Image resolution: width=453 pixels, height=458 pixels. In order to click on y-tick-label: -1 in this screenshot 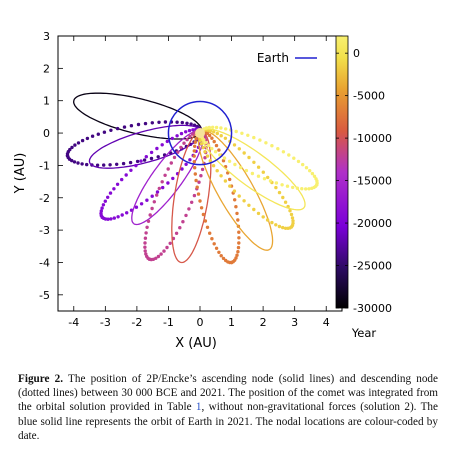, I will do `click(44, 165)`.